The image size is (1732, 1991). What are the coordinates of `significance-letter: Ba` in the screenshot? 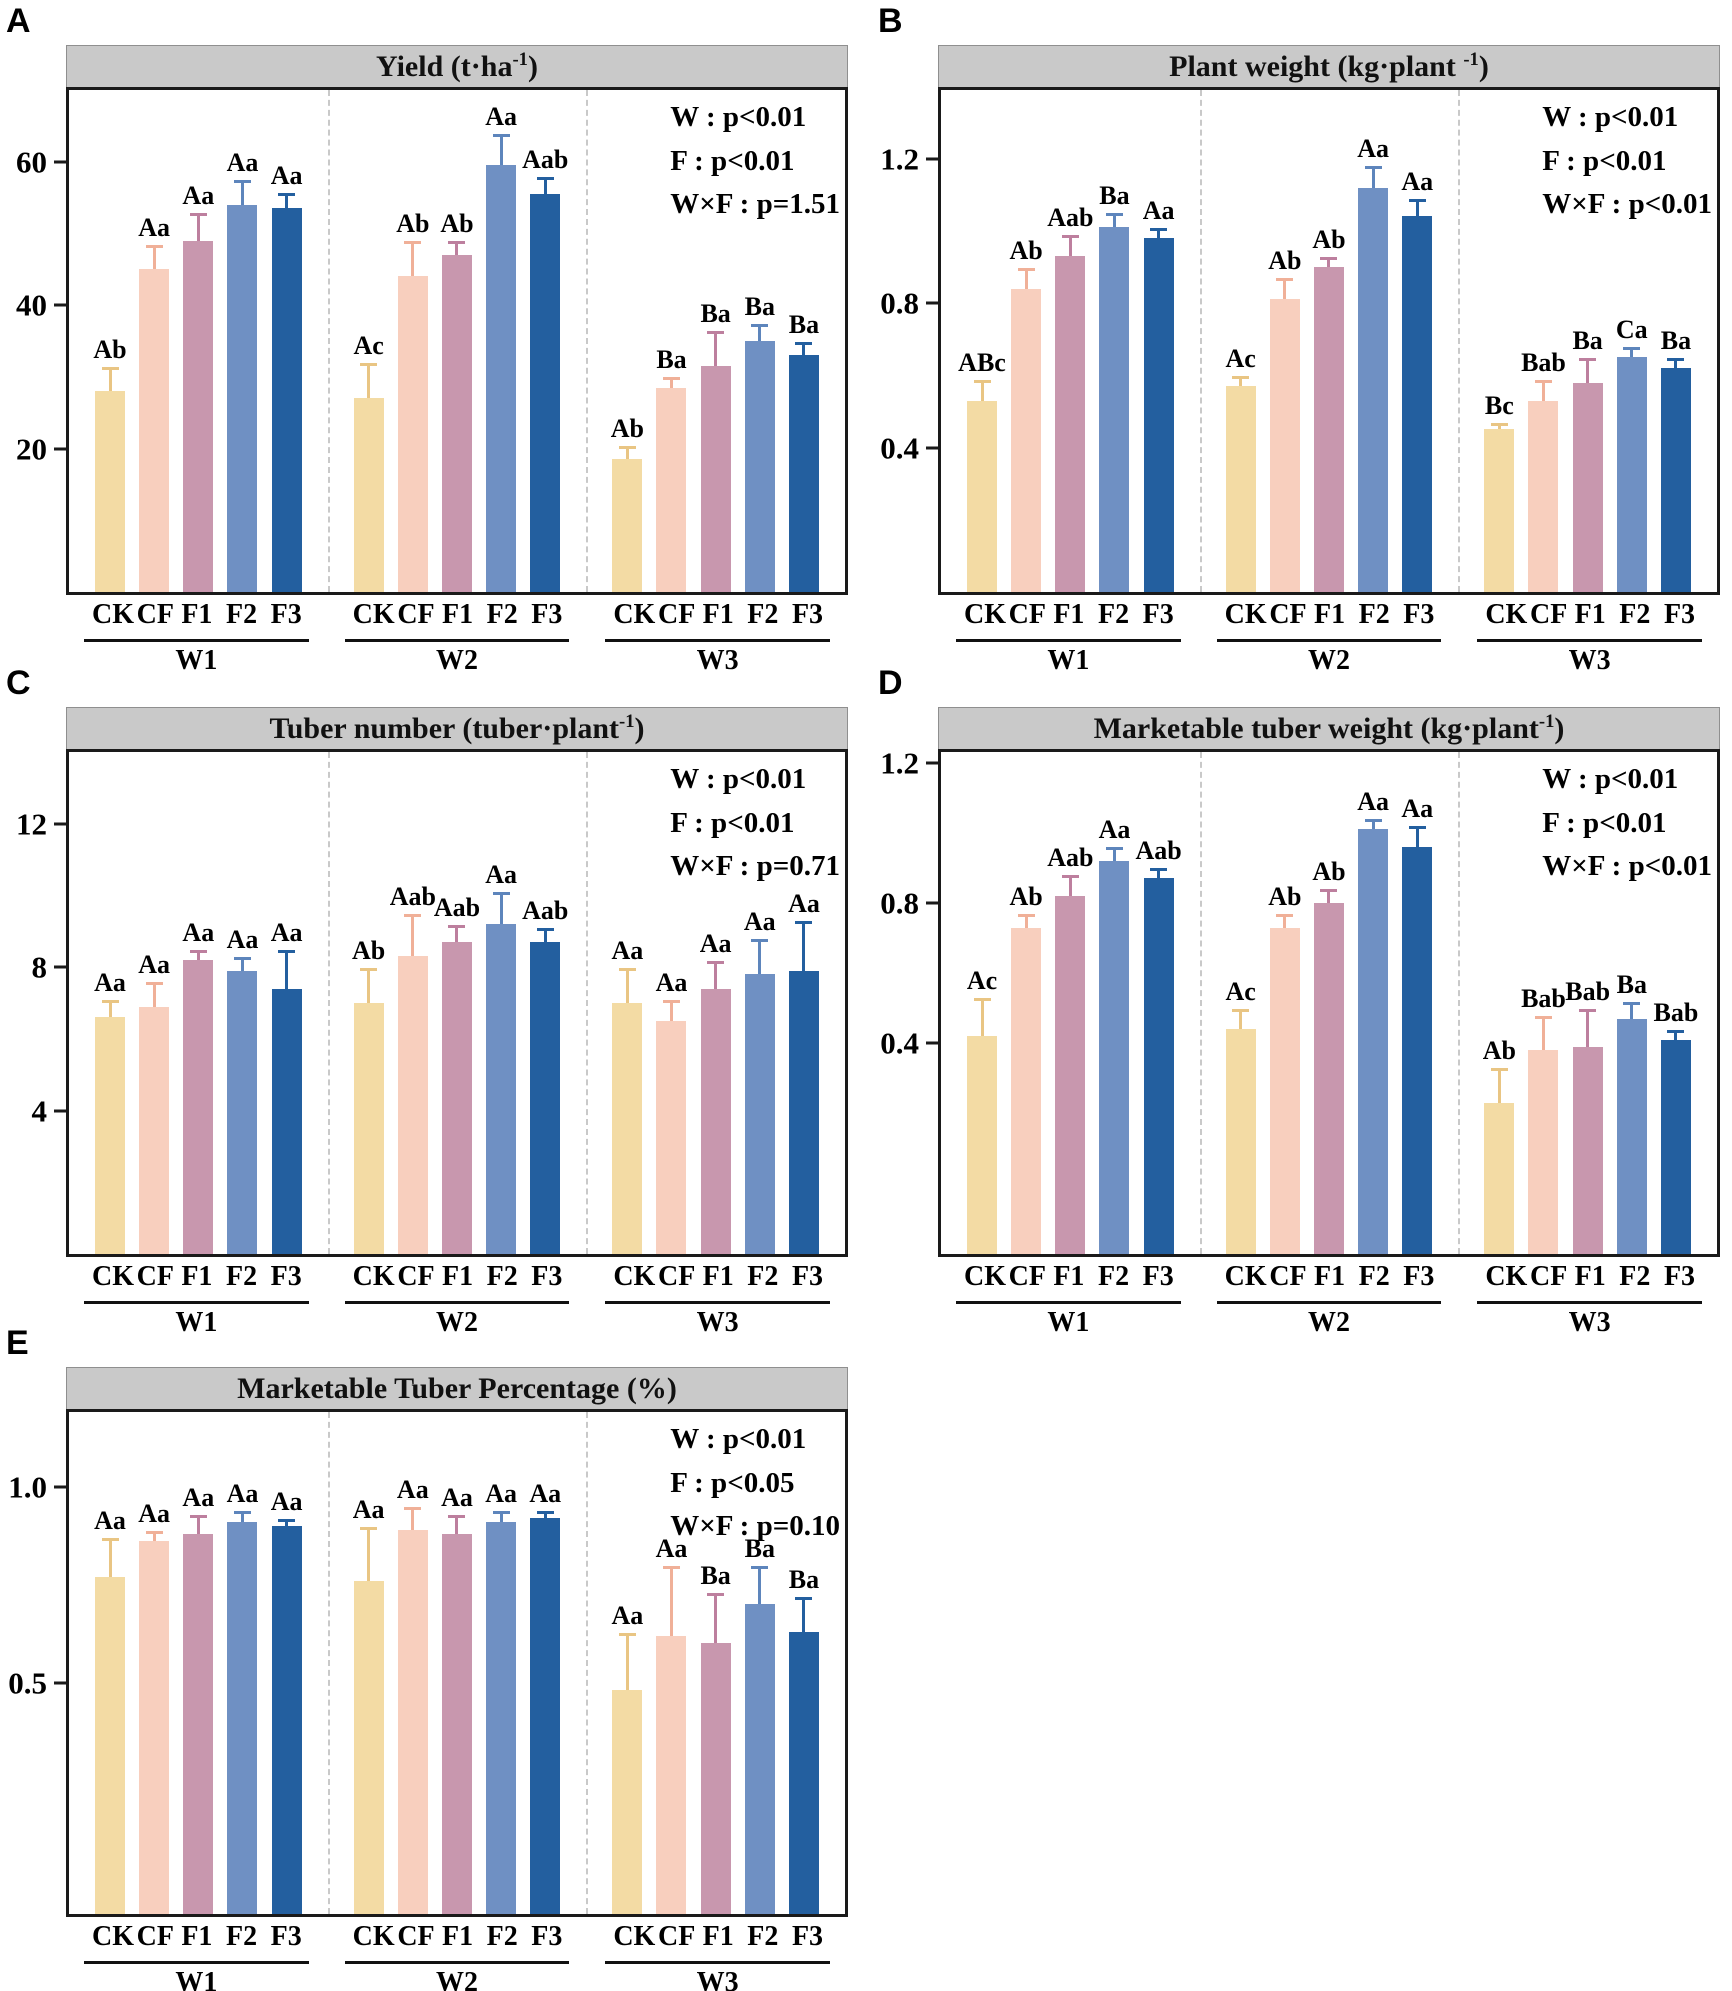 It's located at (1631, 984).